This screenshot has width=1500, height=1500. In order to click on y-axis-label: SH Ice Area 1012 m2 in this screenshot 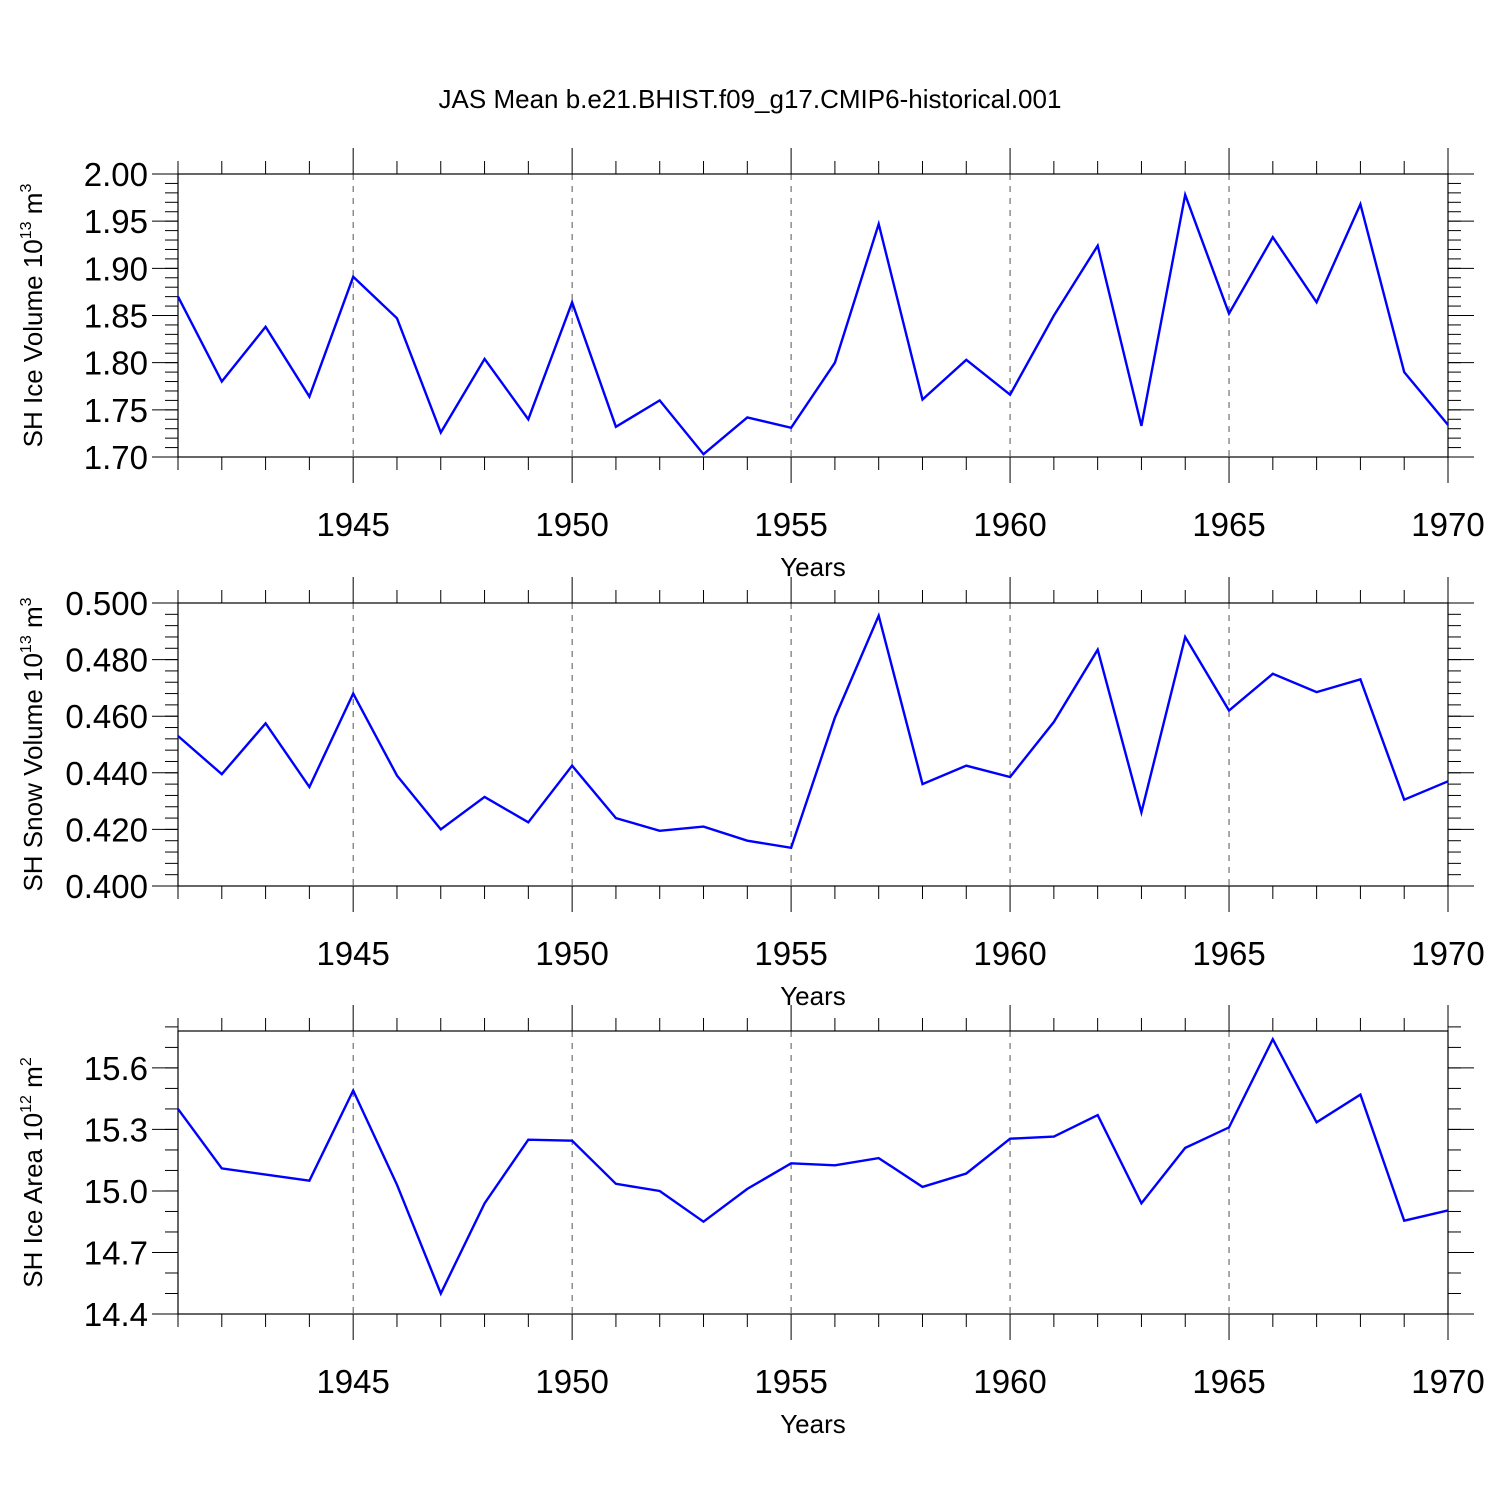, I will do `click(33, 1172)`.